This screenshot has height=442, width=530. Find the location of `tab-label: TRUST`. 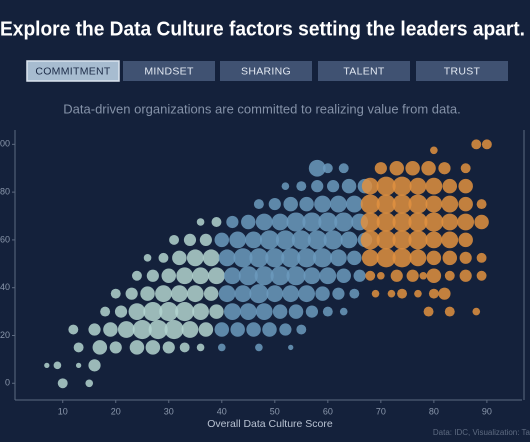

tab-label: TRUST is located at coordinates (462, 71).